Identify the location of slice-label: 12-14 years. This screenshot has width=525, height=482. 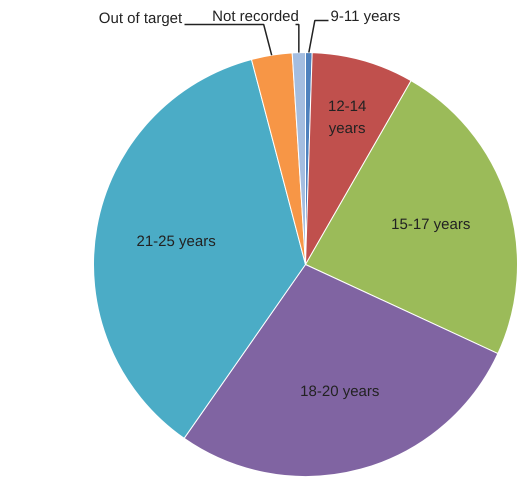
(347, 118).